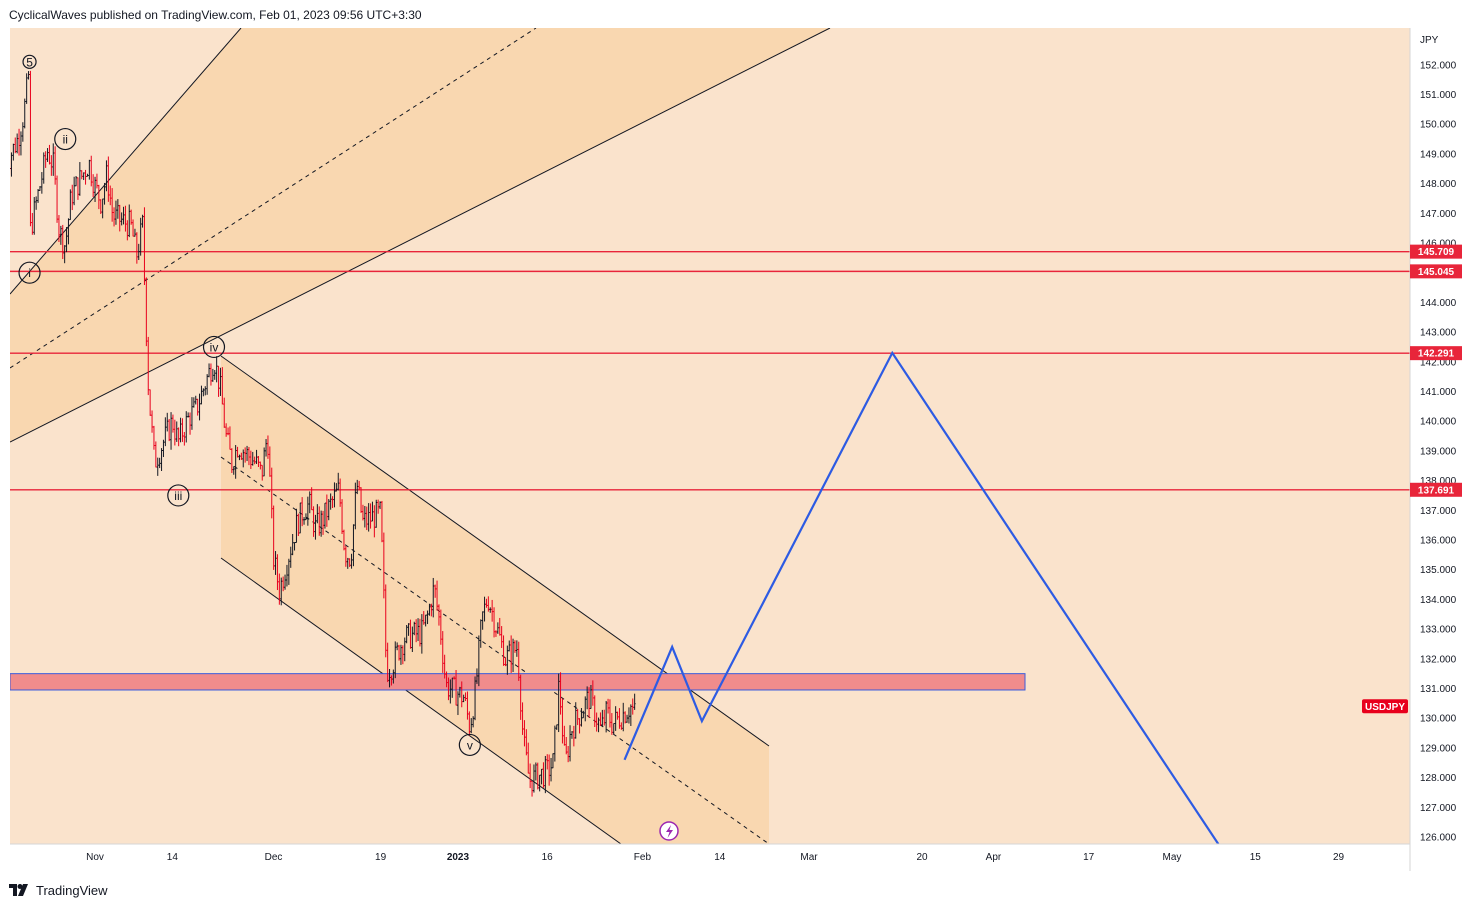 This screenshot has width=1478, height=907. Describe the element at coordinates (29, 272) in the screenshot. I see `wave-label-i: i` at that location.